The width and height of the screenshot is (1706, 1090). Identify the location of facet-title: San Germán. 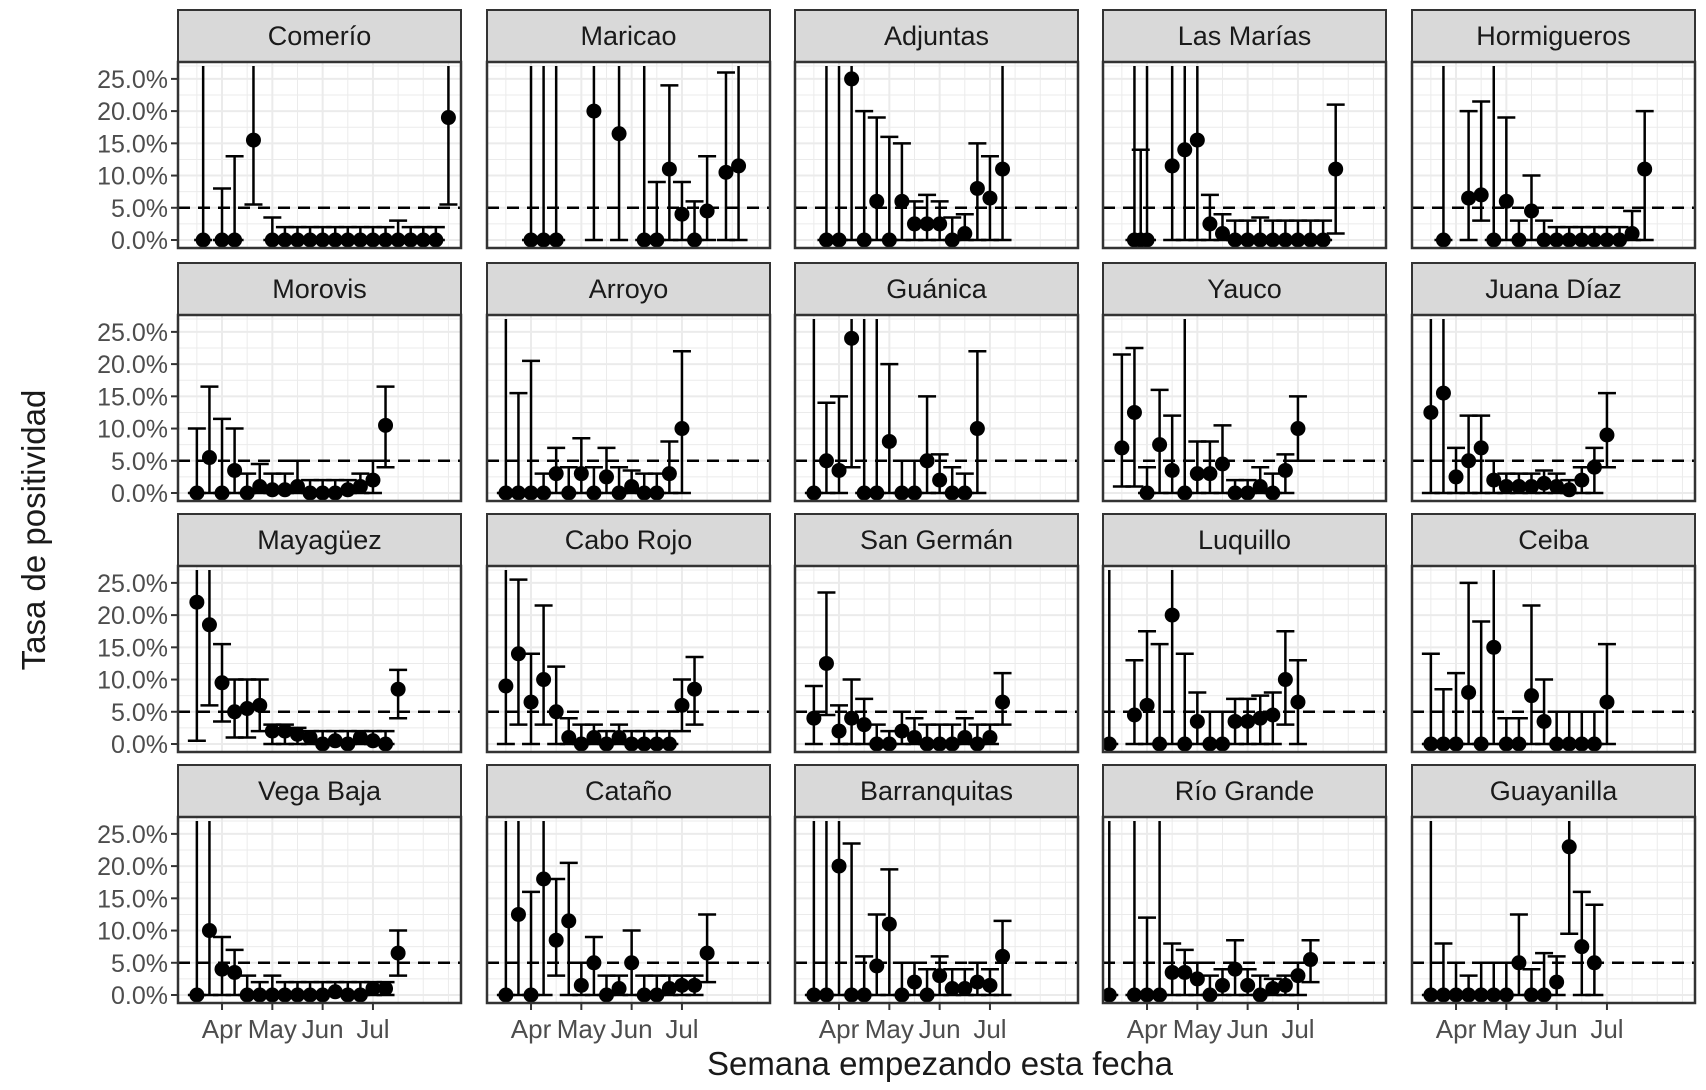
(936, 540).